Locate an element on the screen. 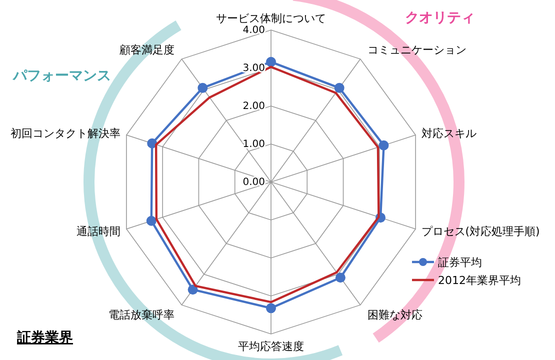 The width and height of the screenshot is (555, 360). spoke-label: コミュニケーション is located at coordinates (416, 49).